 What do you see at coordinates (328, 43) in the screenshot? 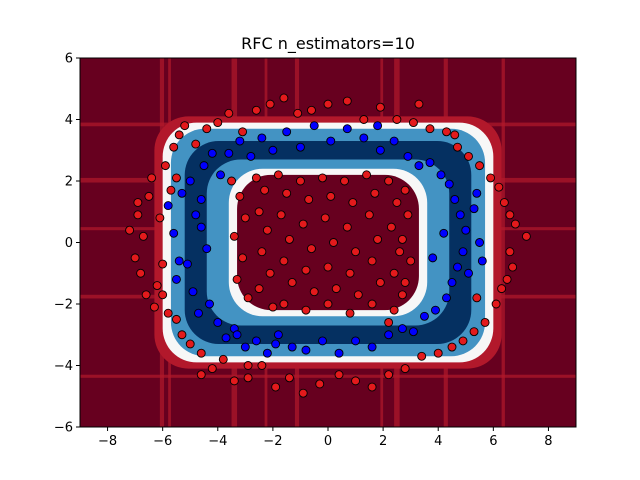
I see `chart-title: RFC n_estimators=10` at bounding box center [328, 43].